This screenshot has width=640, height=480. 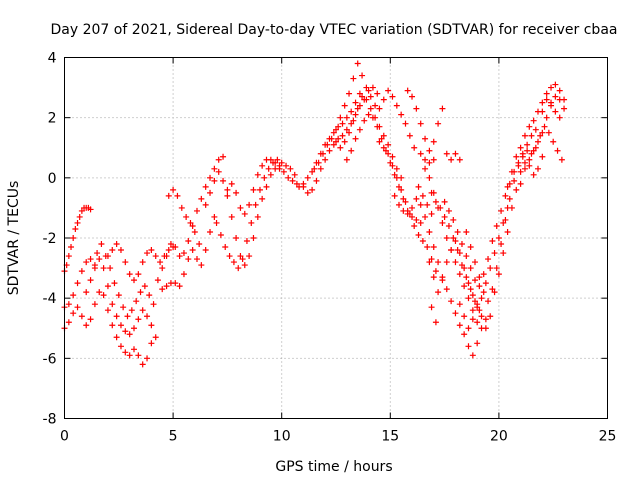 What do you see at coordinates (499, 437) in the screenshot?
I see `x-tick-label: 20` at bounding box center [499, 437].